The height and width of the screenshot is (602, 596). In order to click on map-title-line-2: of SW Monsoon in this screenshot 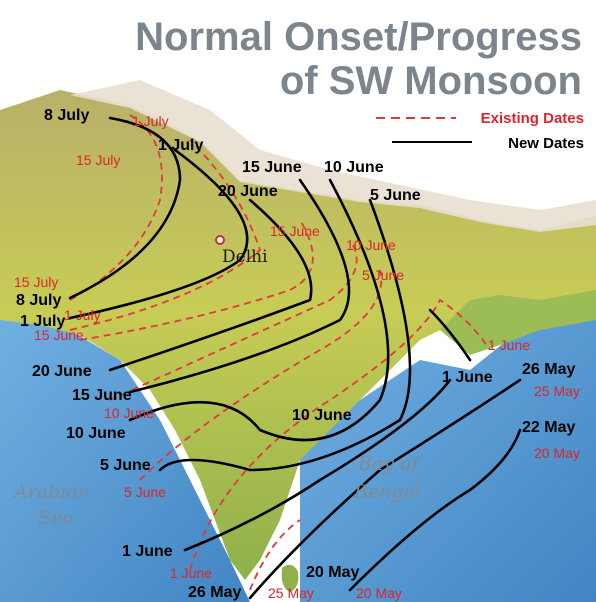, I will do `click(431, 81)`.